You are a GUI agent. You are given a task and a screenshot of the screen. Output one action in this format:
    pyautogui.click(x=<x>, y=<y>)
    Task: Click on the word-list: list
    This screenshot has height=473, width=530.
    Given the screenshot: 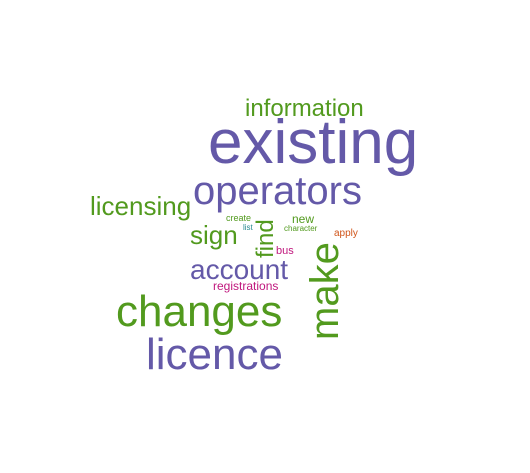 What is the action you would take?
    pyautogui.click(x=248, y=227)
    